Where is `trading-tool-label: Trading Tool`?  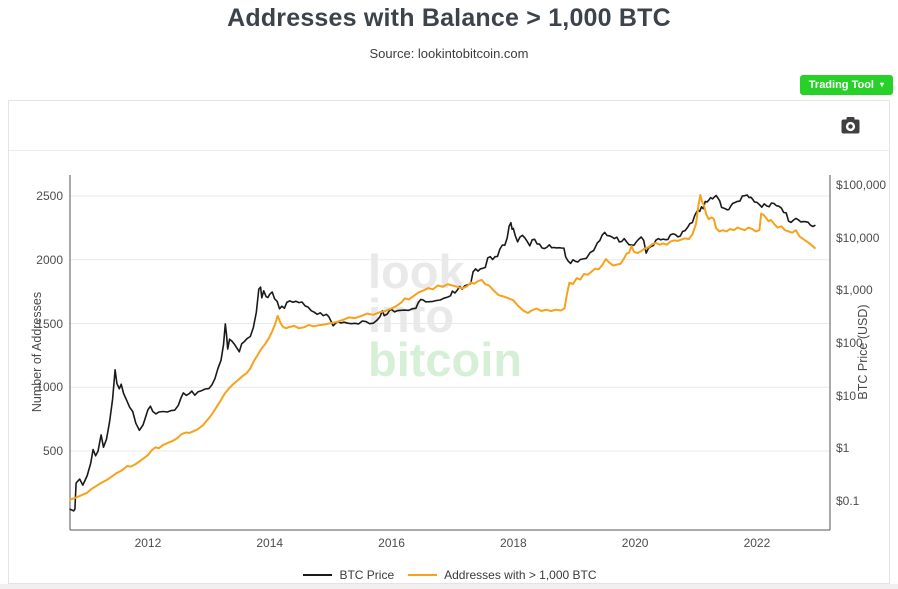
trading-tool-label: Trading Tool is located at coordinates (841, 85).